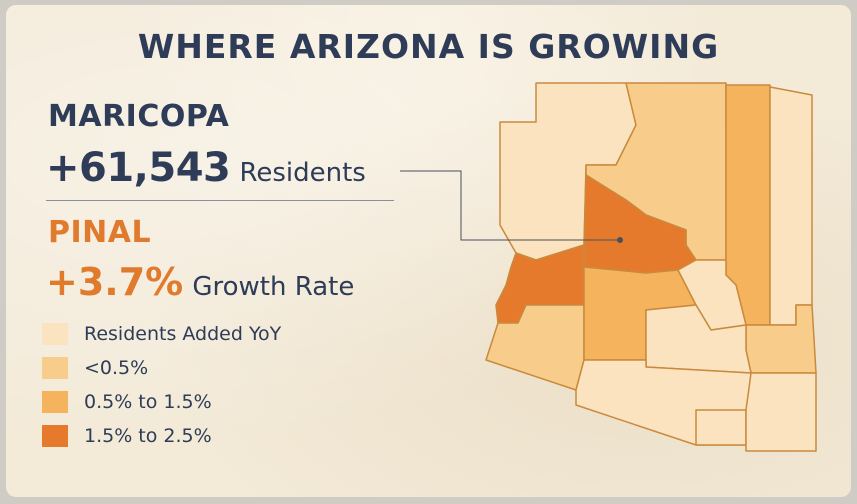  Describe the element at coordinates (428, 46) in the screenshot. I see `page-title: WHERE ARIZONA IS GROWING` at that location.